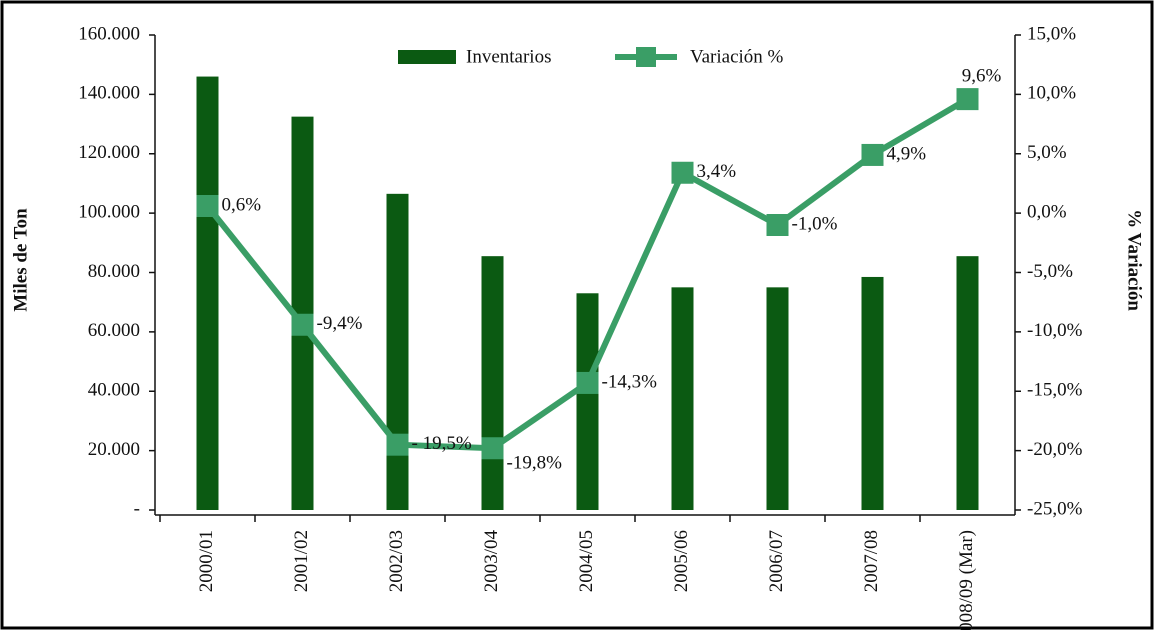 This screenshot has width=1154, height=630. What do you see at coordinates (508, 56) in the screenshot?
I see `legend-label: Inventarios` at bounding box center [508, 56].